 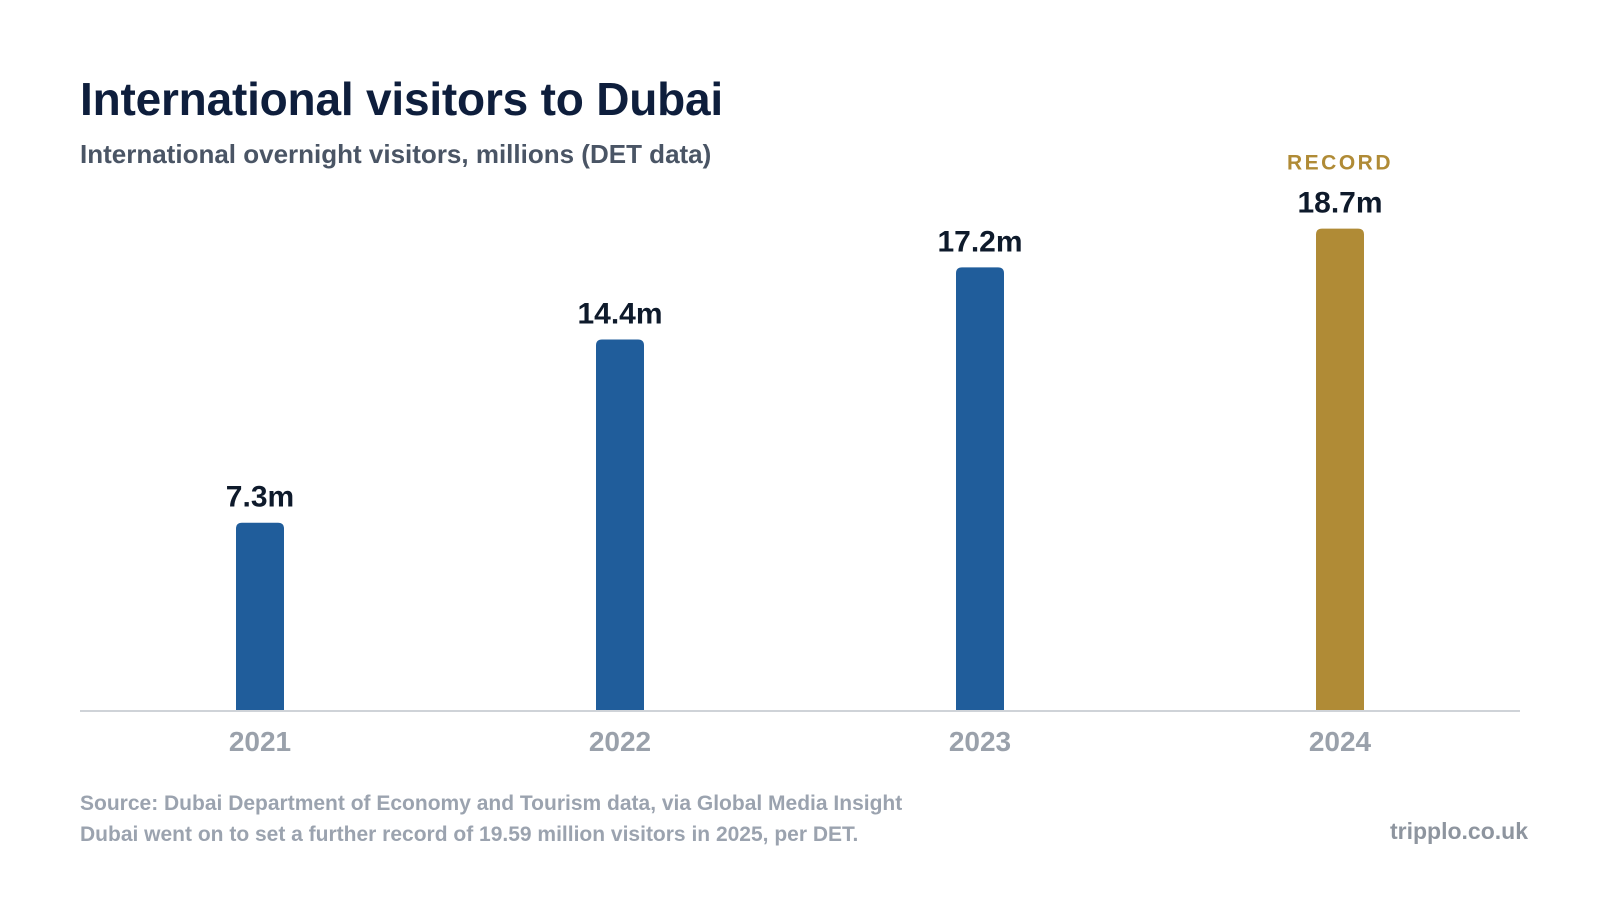 I want to click on value-label-2024: 18.7m, so click(x=1339, y=203).